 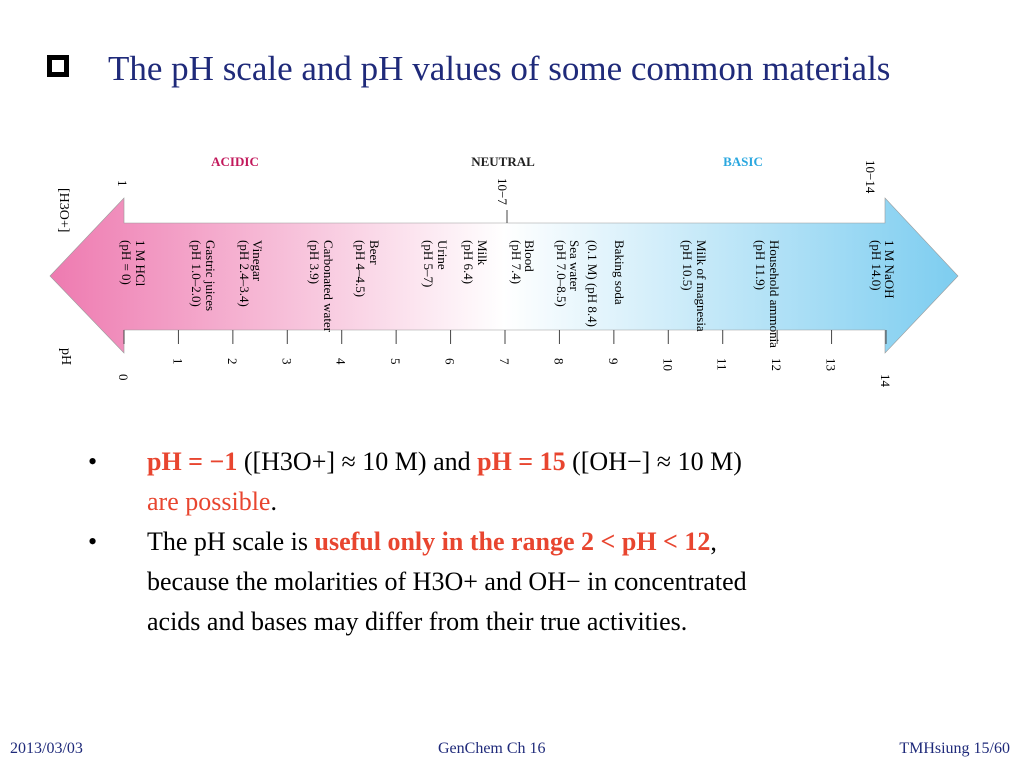 What do you see at coordinates (521, 461) in the screenshot?
I see `ph-fifteen: pH = 15` at bounding box center [521, 461].